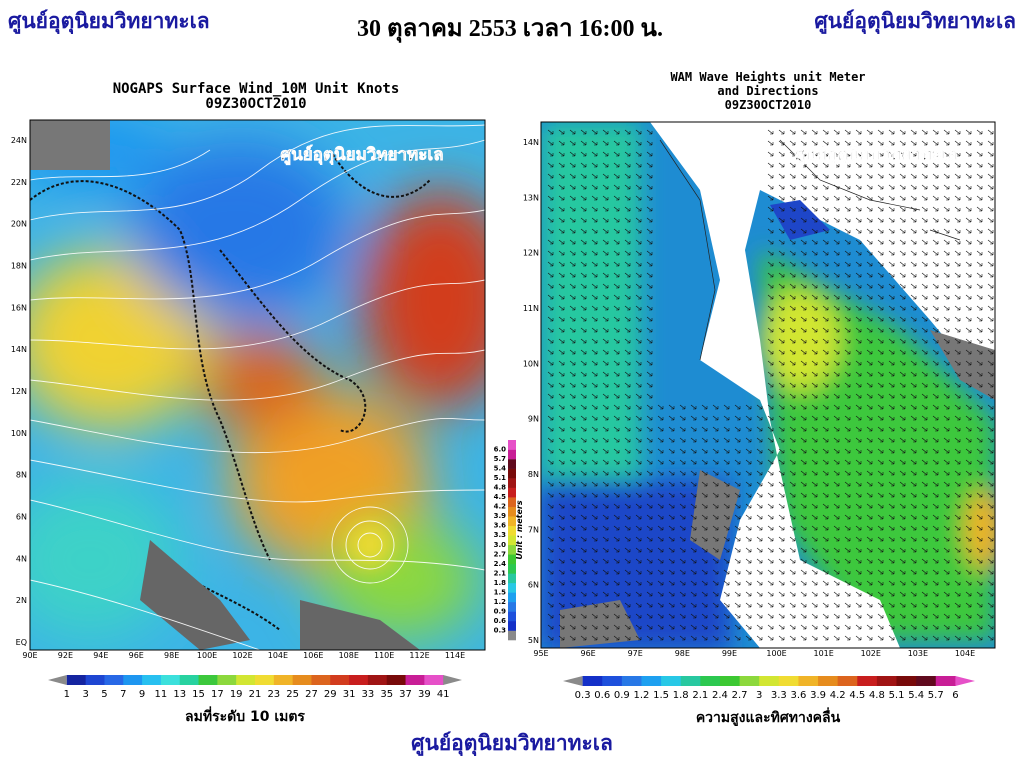 The width and height of the screenshot is (1024, 768). Describe the element at coordinates (443, 694) in the screenshot. I see `colorbar-label: 41` at that location.